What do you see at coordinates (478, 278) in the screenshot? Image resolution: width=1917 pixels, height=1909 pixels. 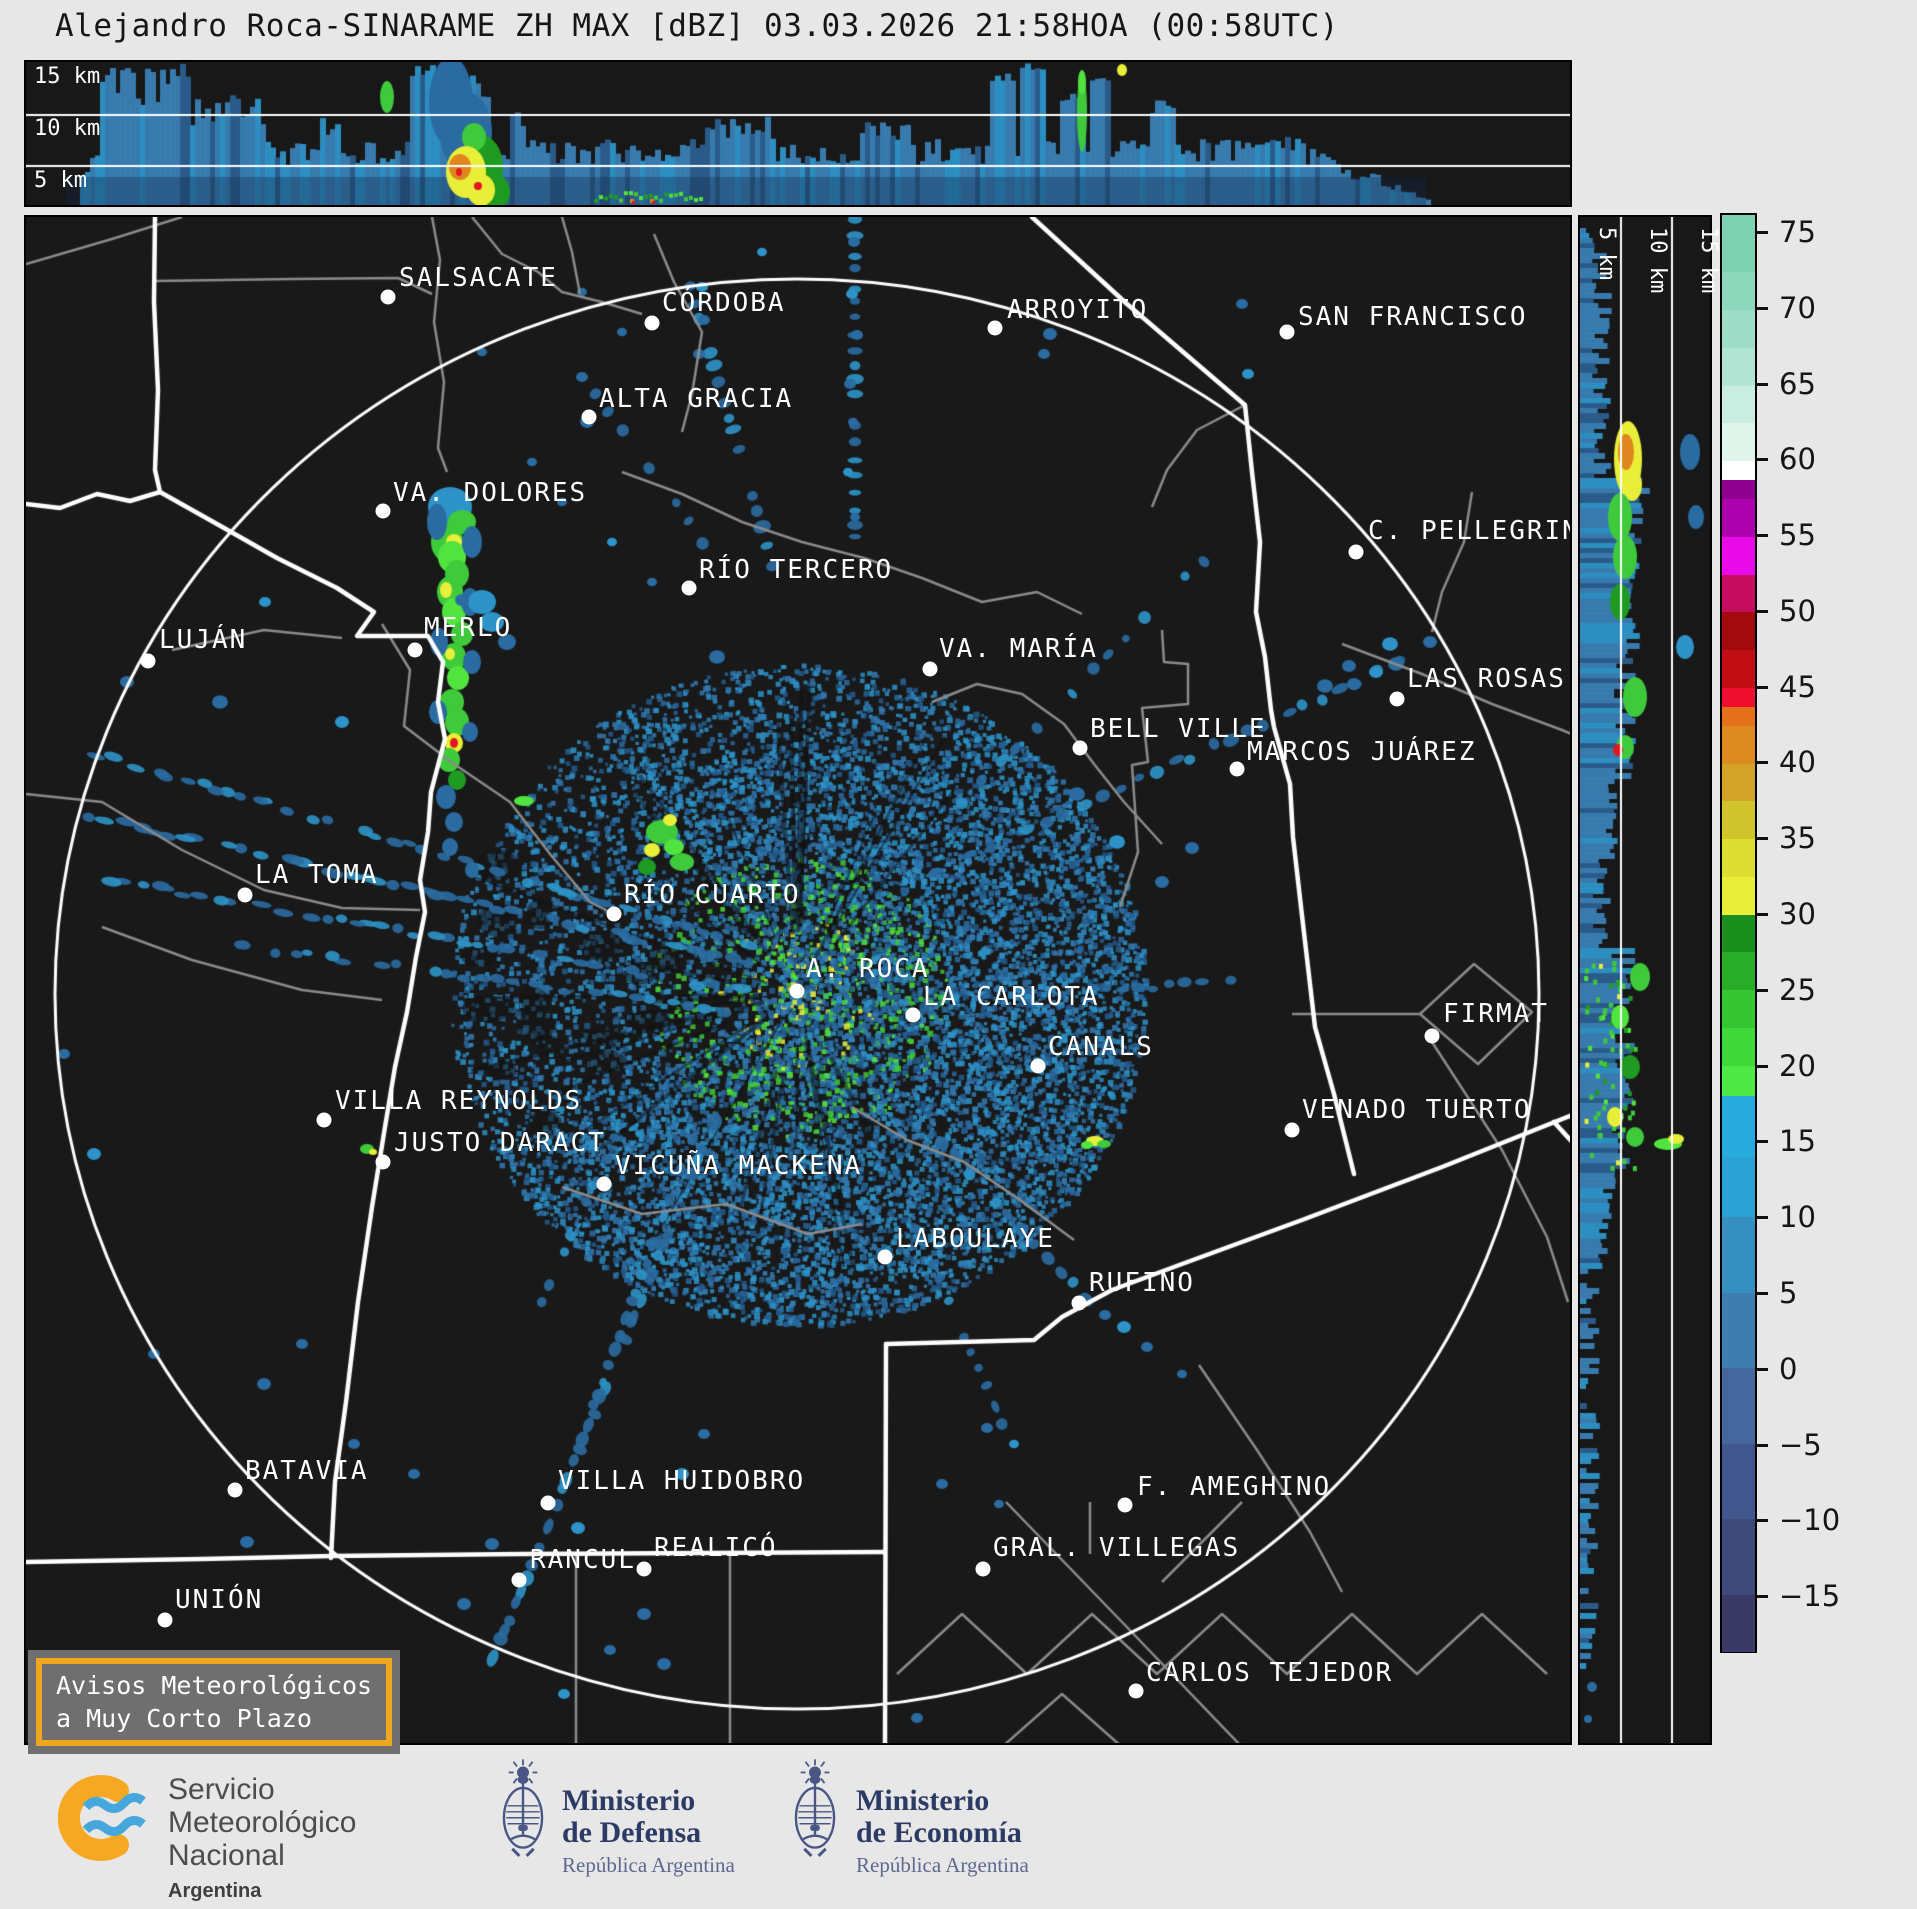 I see `city-label: SALSACATE` at bounding box center [478, 278].